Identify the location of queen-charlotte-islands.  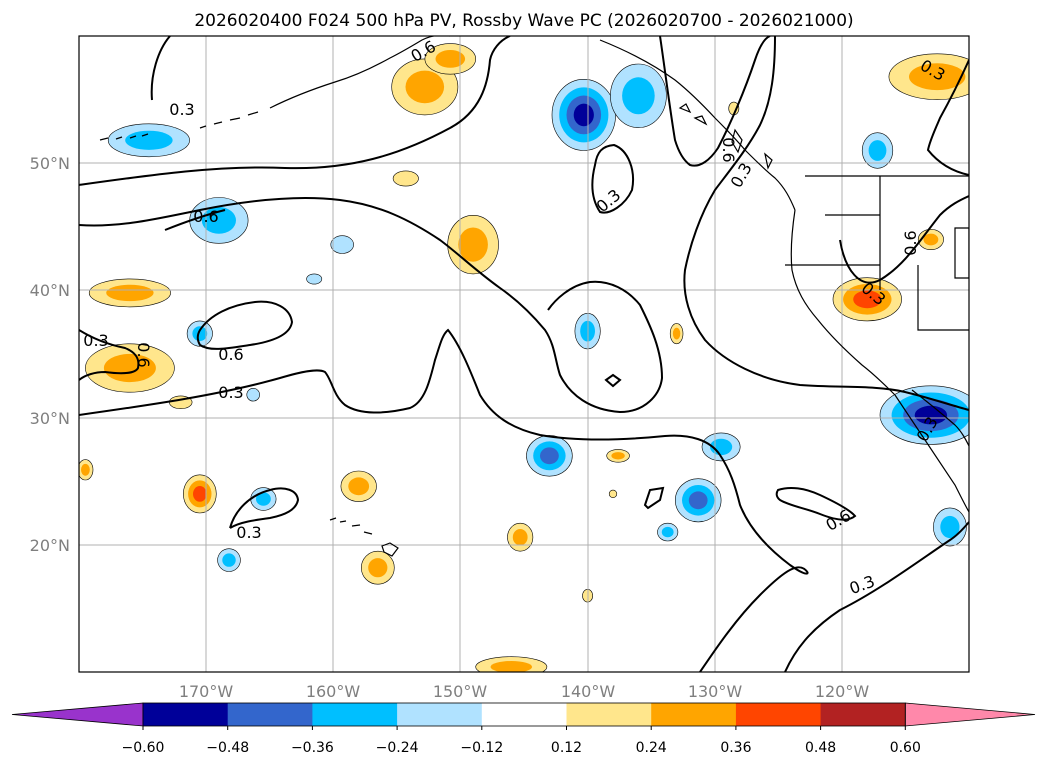
(752, 149).